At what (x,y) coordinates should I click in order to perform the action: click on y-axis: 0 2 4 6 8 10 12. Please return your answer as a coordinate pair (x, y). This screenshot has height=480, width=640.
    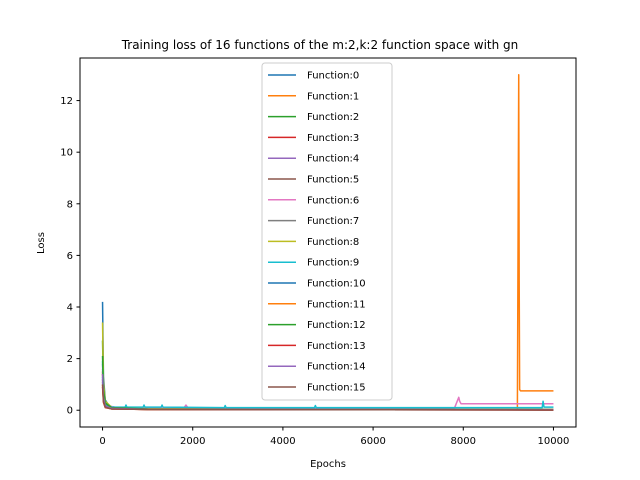
    Looking at the image, I should click on (70, 256).